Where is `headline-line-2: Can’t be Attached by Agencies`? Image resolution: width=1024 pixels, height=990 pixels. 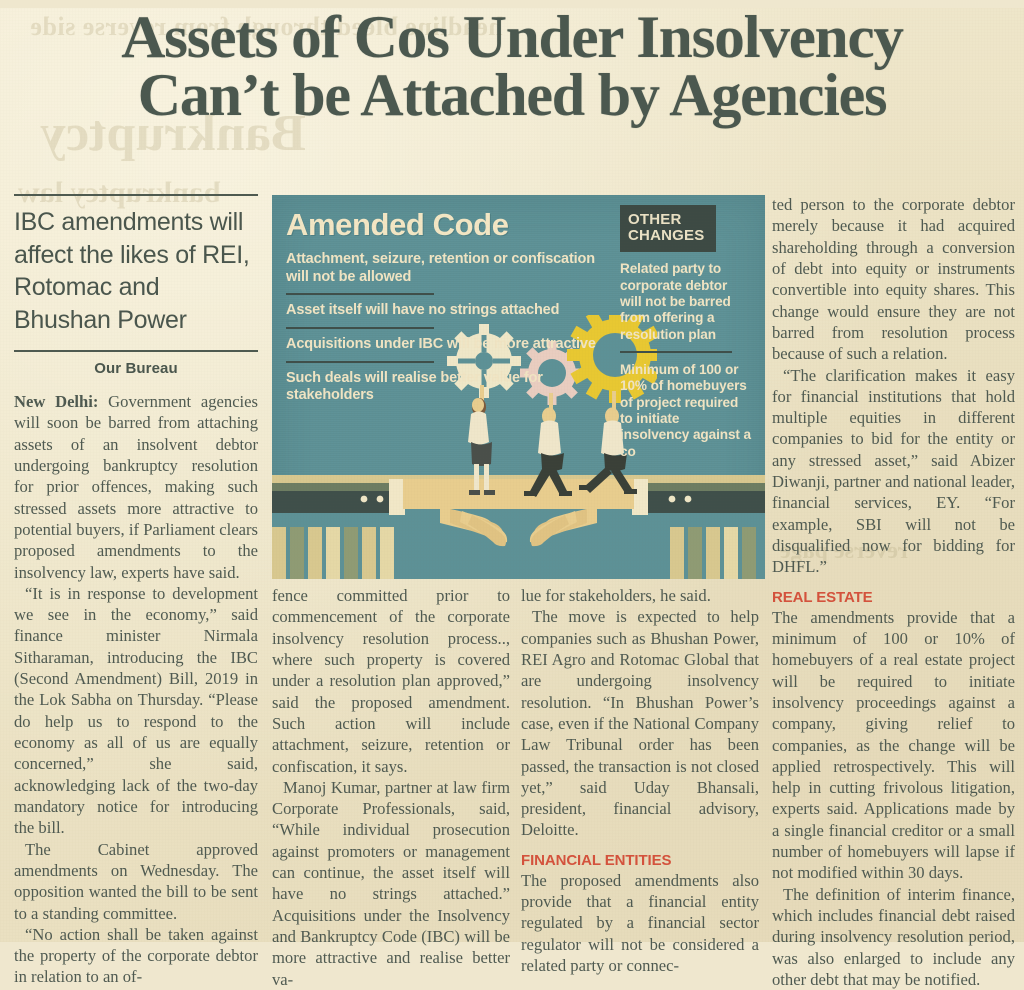
headline-line-2: Can’t be Attached by Agencies is located at coordinates (512, 95).